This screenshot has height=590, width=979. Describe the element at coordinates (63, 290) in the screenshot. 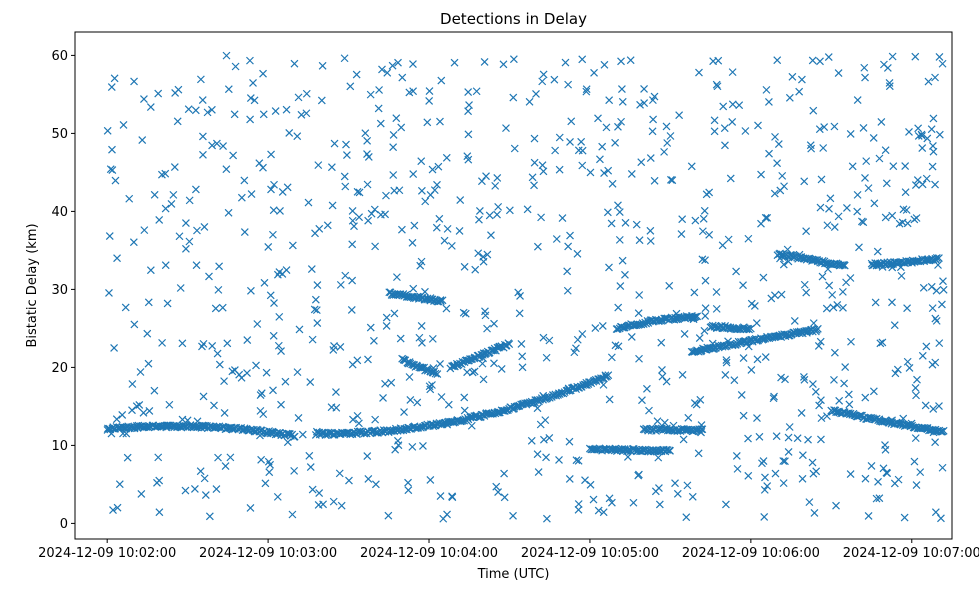

I see `y-axis-ticks: 0 10 20 30 40 50 60` at that location.